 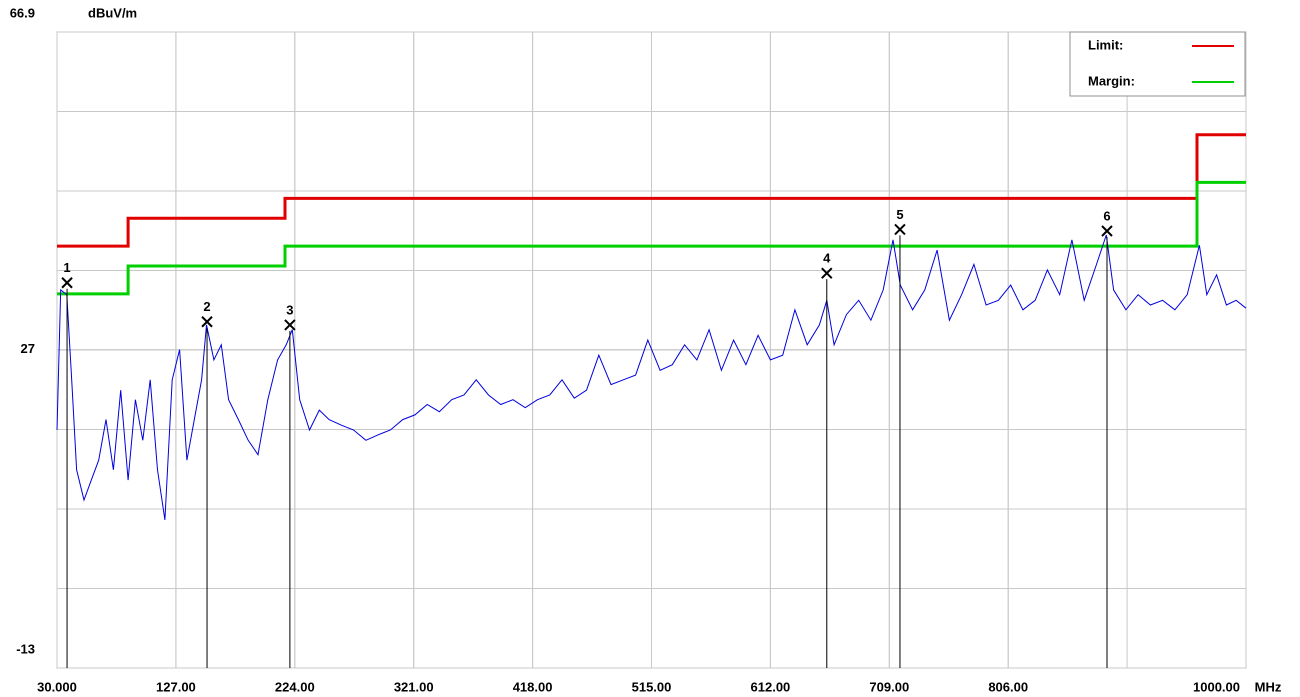 What do you see at coordinates (289, 309) in the screenshot?
I see `marker-label: 3` at bounding box center [289, 309].